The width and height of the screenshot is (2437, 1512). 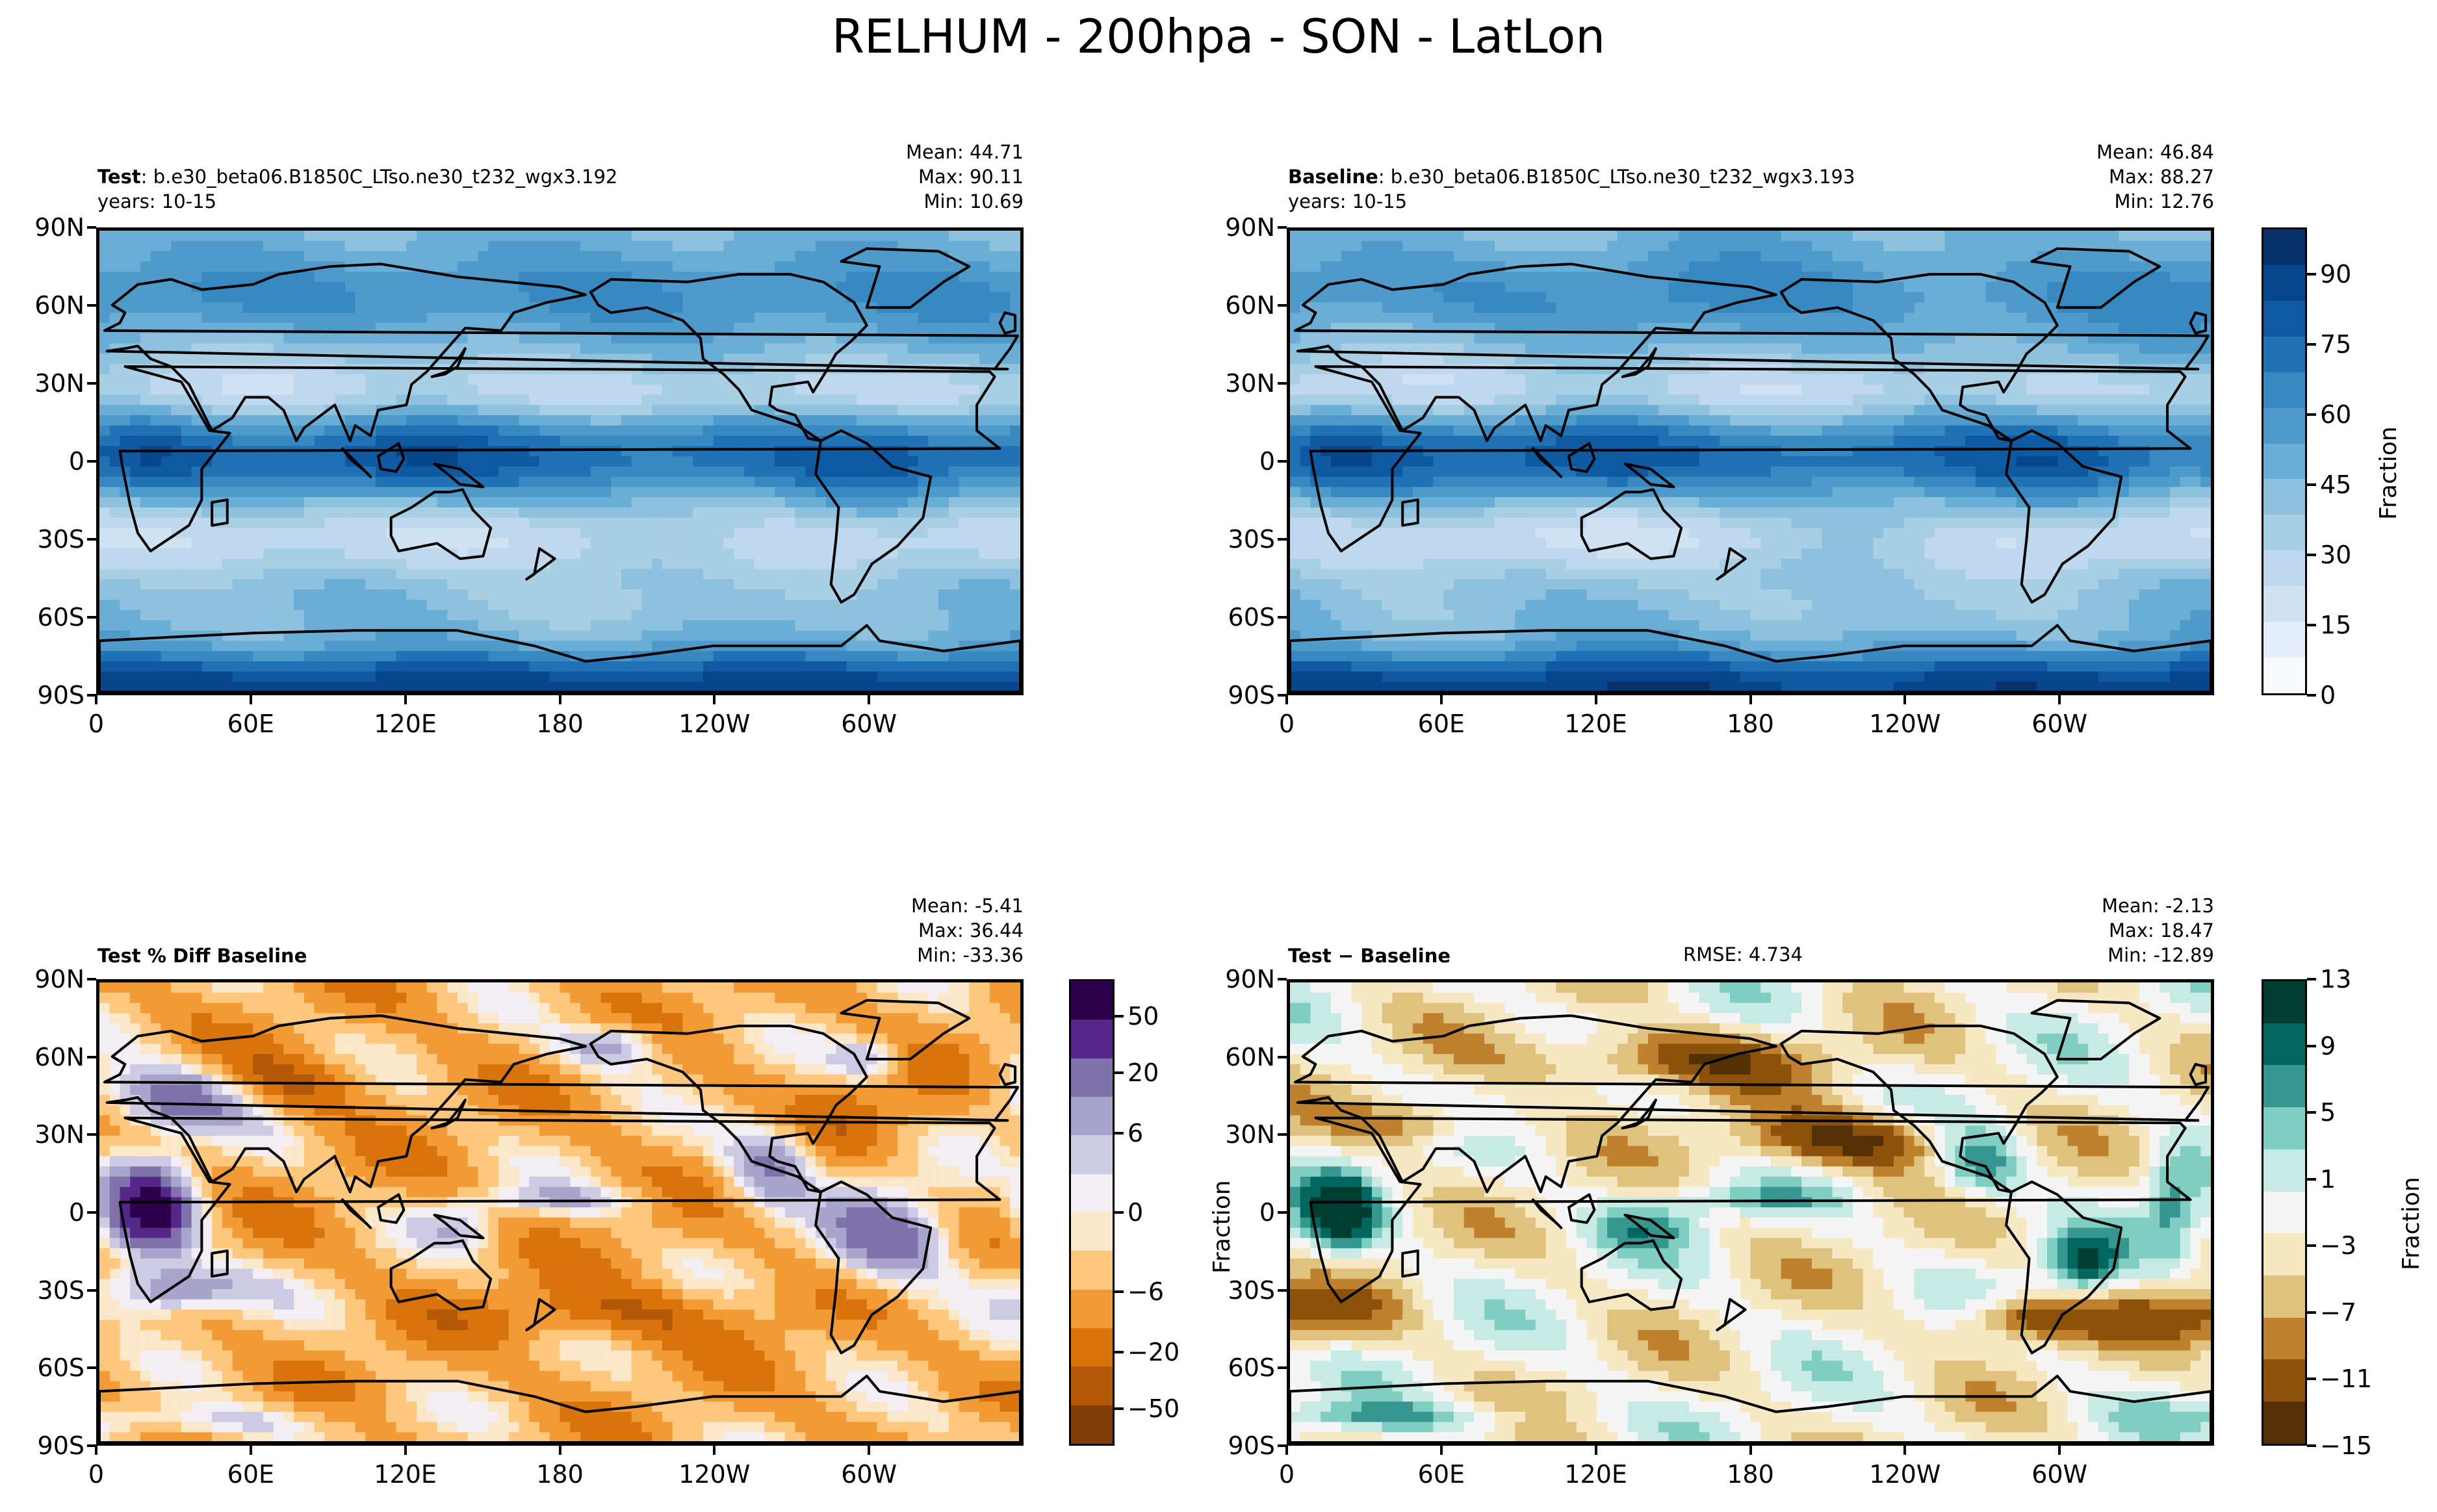 What do you see at coordinates (1250, 383) in the screenshot?
I see `baseline-lat-tick-label: 30N` at bounding box center [1250, 383].